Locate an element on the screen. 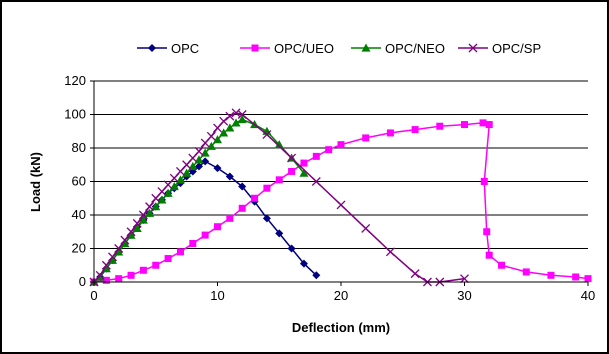 Image resolution: width=609 pixels, height=354 pixels. diamond-point-legend is located at coordinates (152, 48).